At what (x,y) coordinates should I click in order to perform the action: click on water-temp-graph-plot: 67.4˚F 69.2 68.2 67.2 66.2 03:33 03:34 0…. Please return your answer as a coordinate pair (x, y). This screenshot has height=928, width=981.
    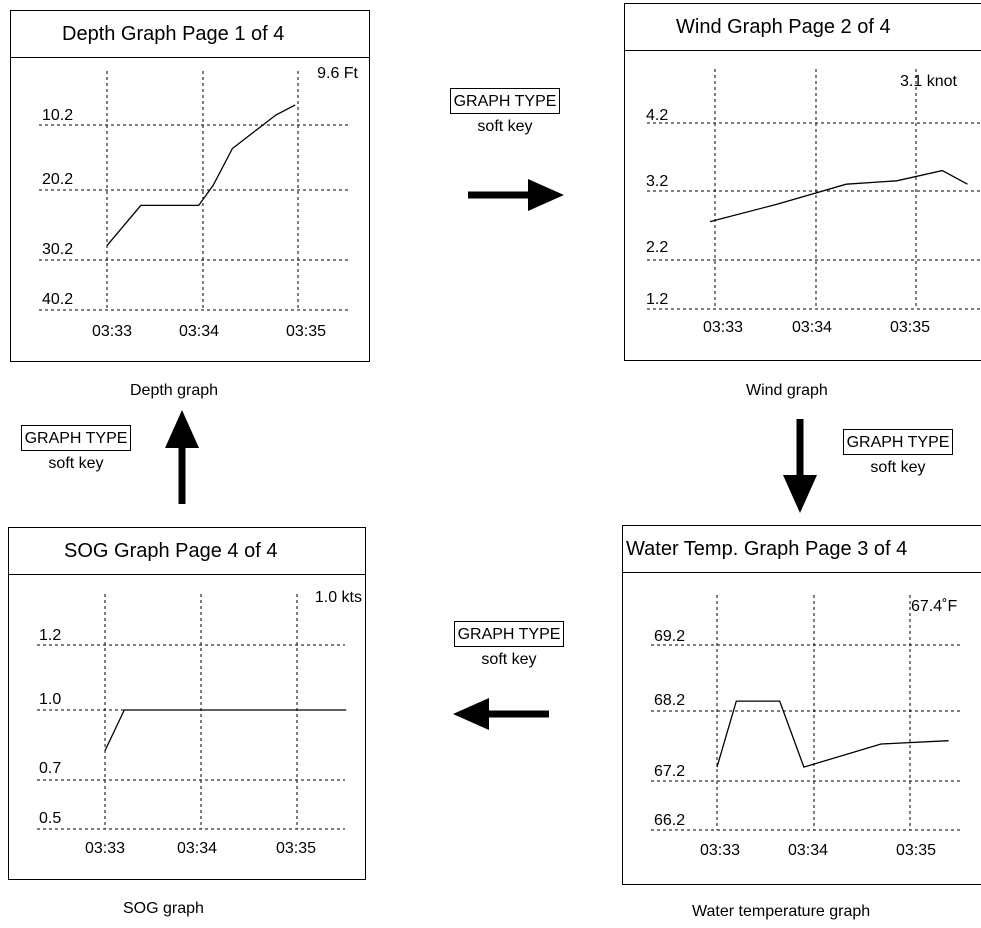
    Looking at the image, I should click on (806, 727).